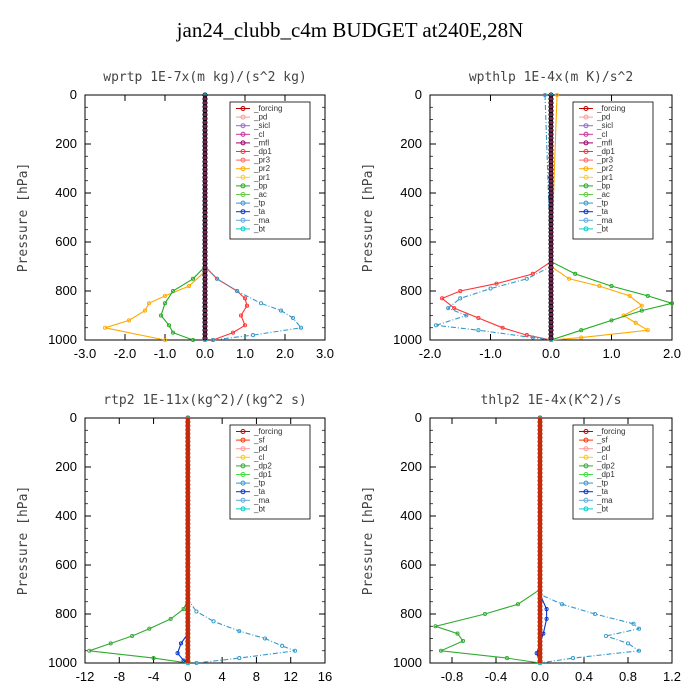 The height and width of the screenshot is (700, 700). What do you see at coordinates (605, 160) in the screenshot?
I see `legend-entry: _pr3` at bounding box center [605, 160].